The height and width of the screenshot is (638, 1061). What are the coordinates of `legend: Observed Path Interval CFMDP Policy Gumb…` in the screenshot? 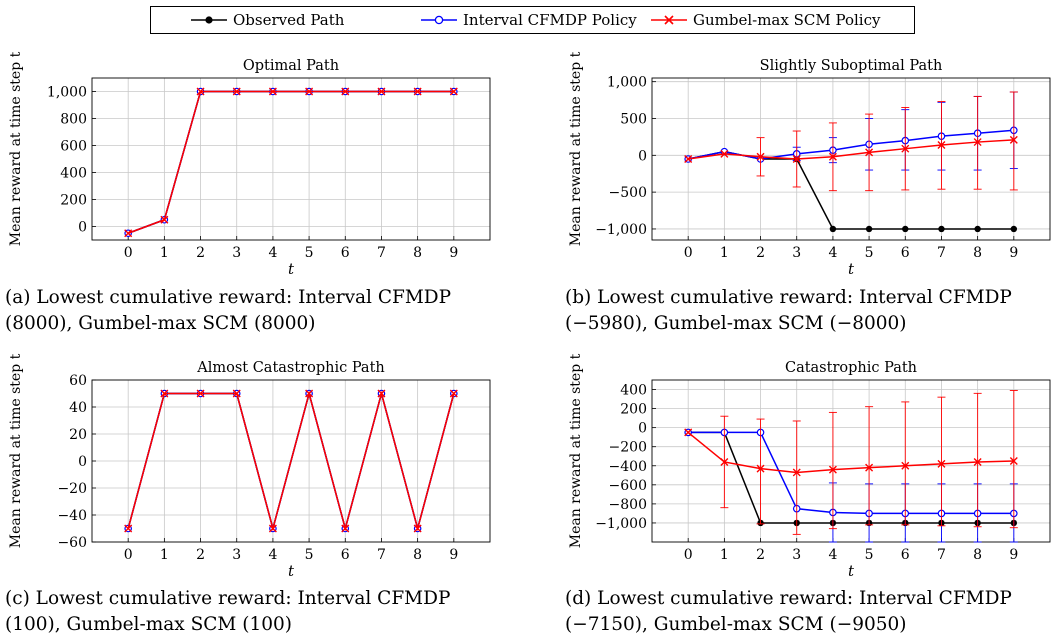 It's located at (532, 20).